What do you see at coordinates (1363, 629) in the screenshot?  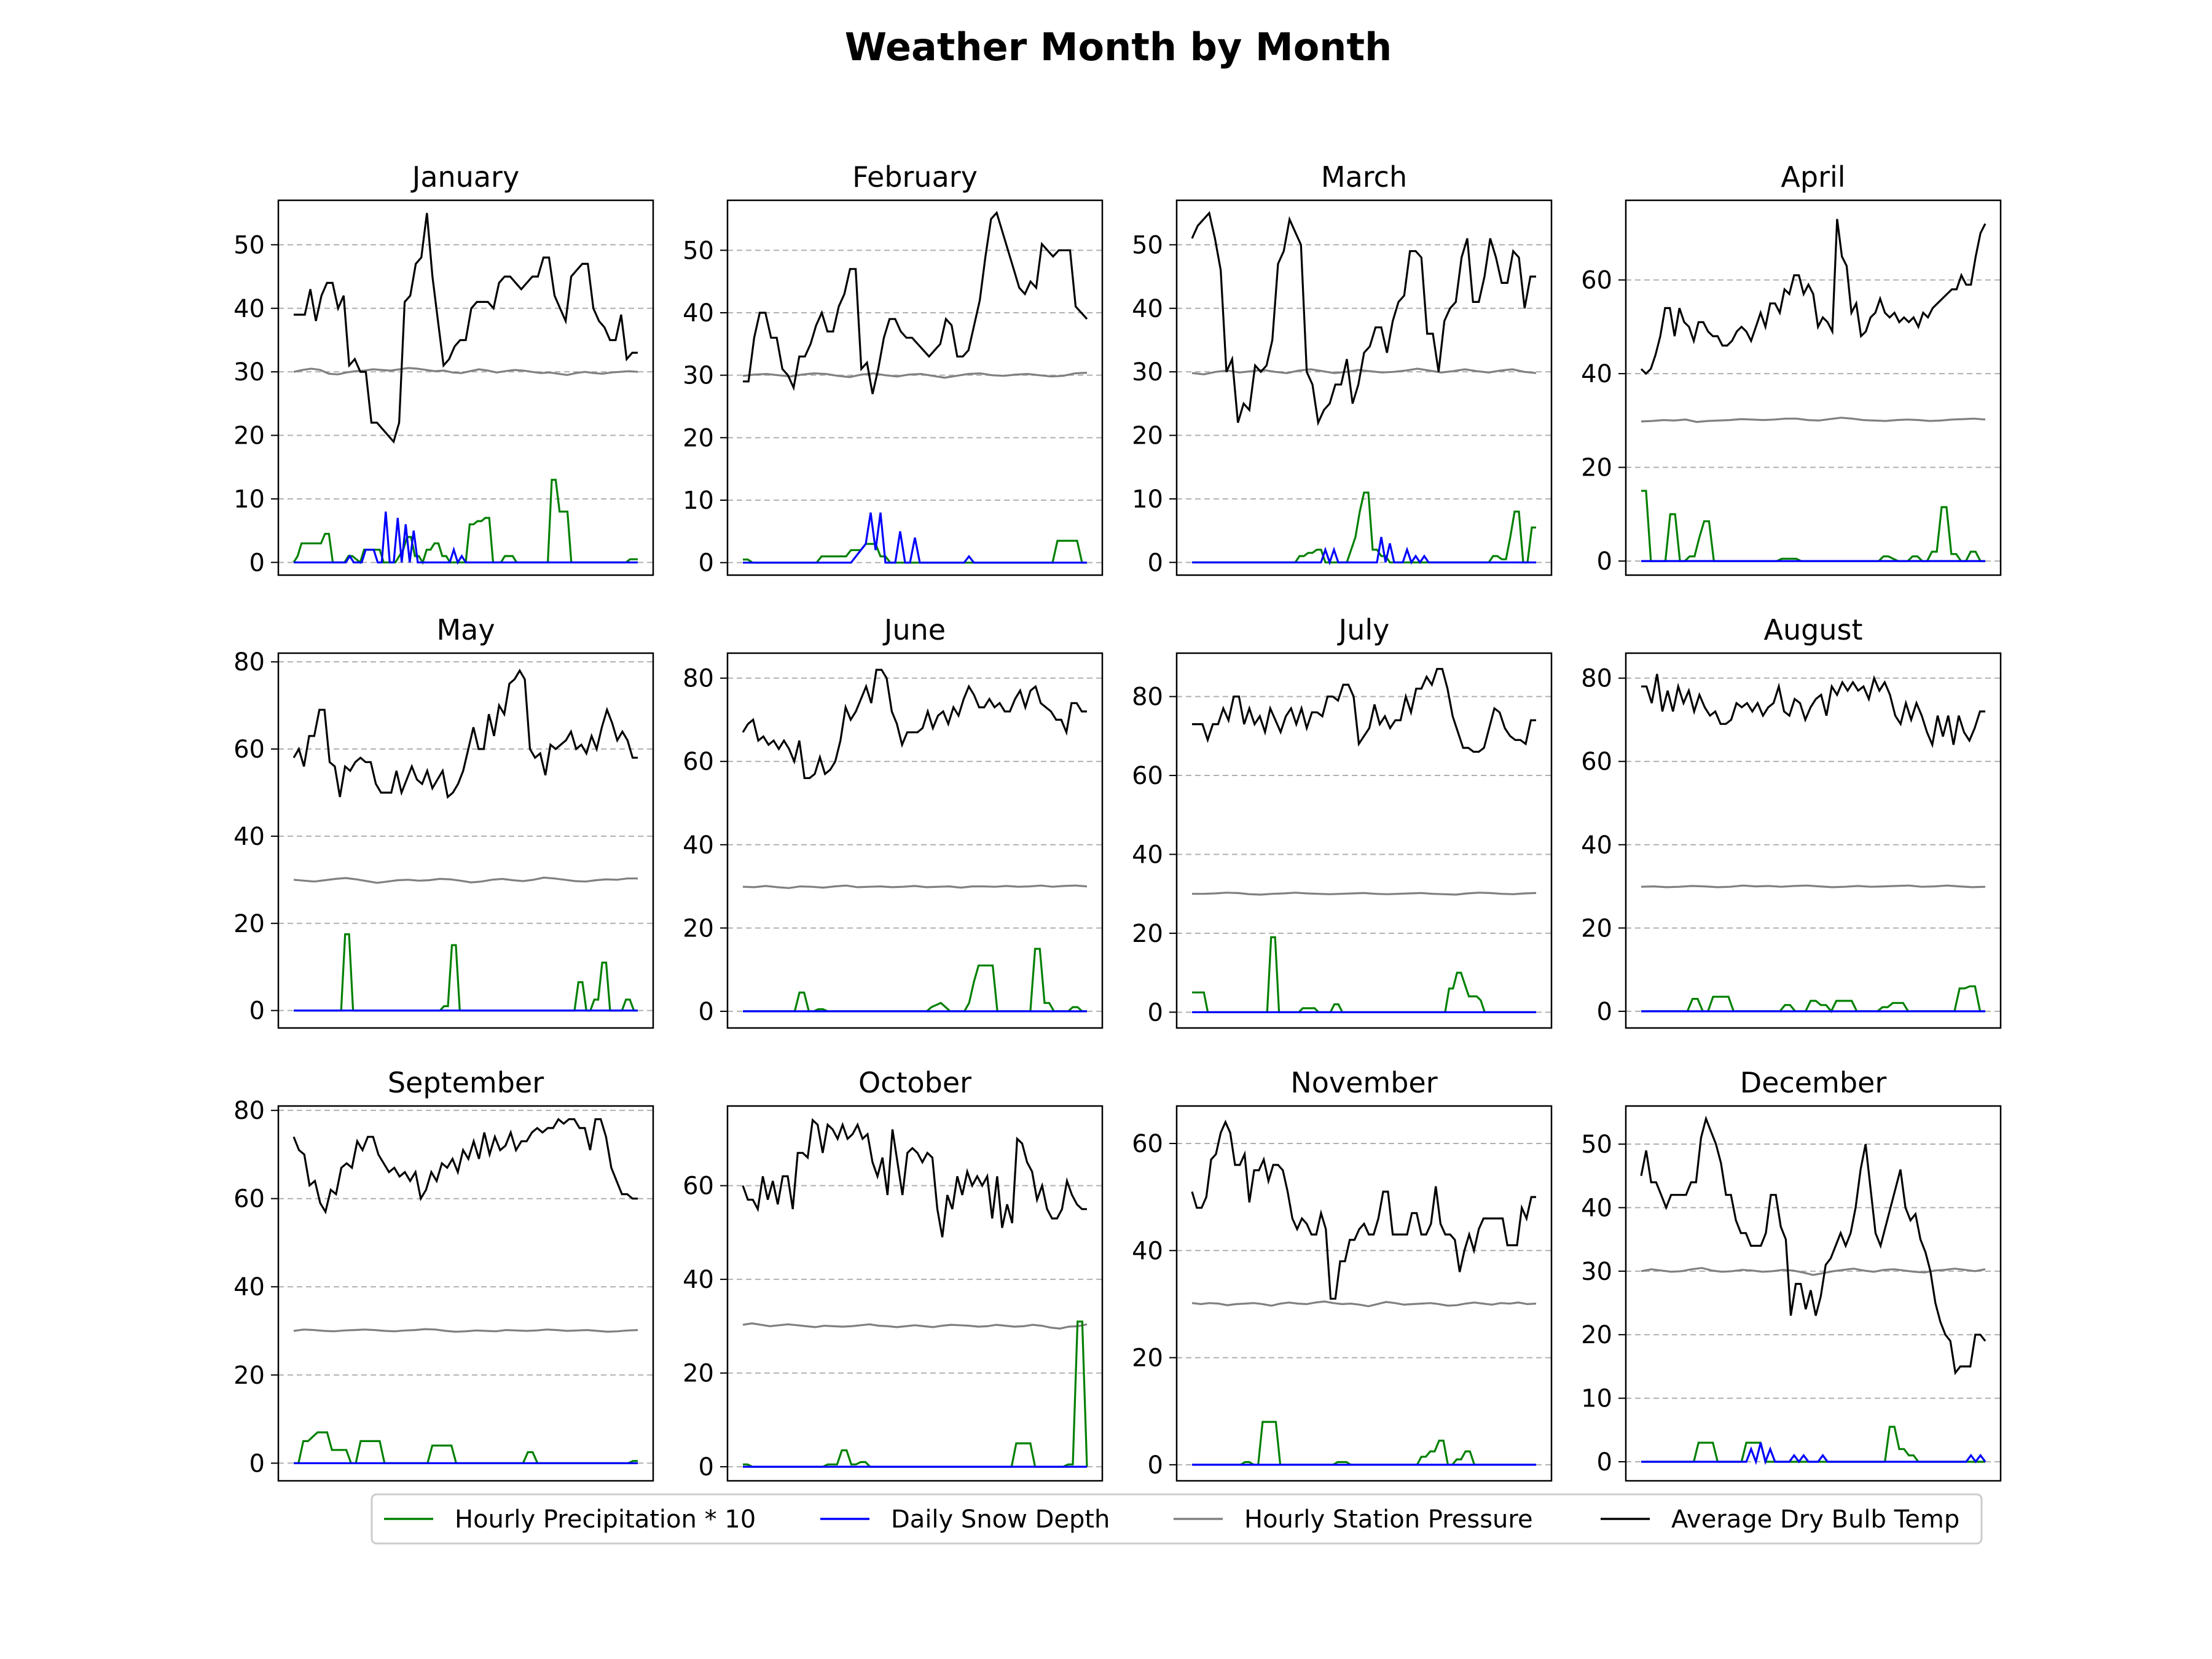 I see `panel-title: July` at bounding box center [1363, 629].